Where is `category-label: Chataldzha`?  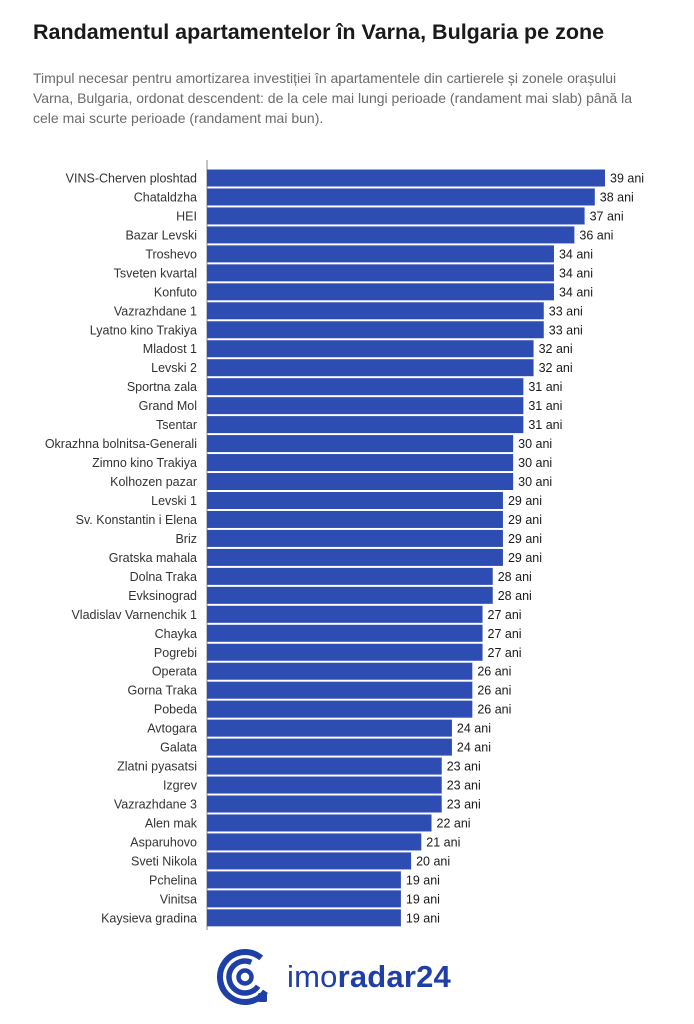 category-label: Chataldzha is located at coordinates (165, 197).